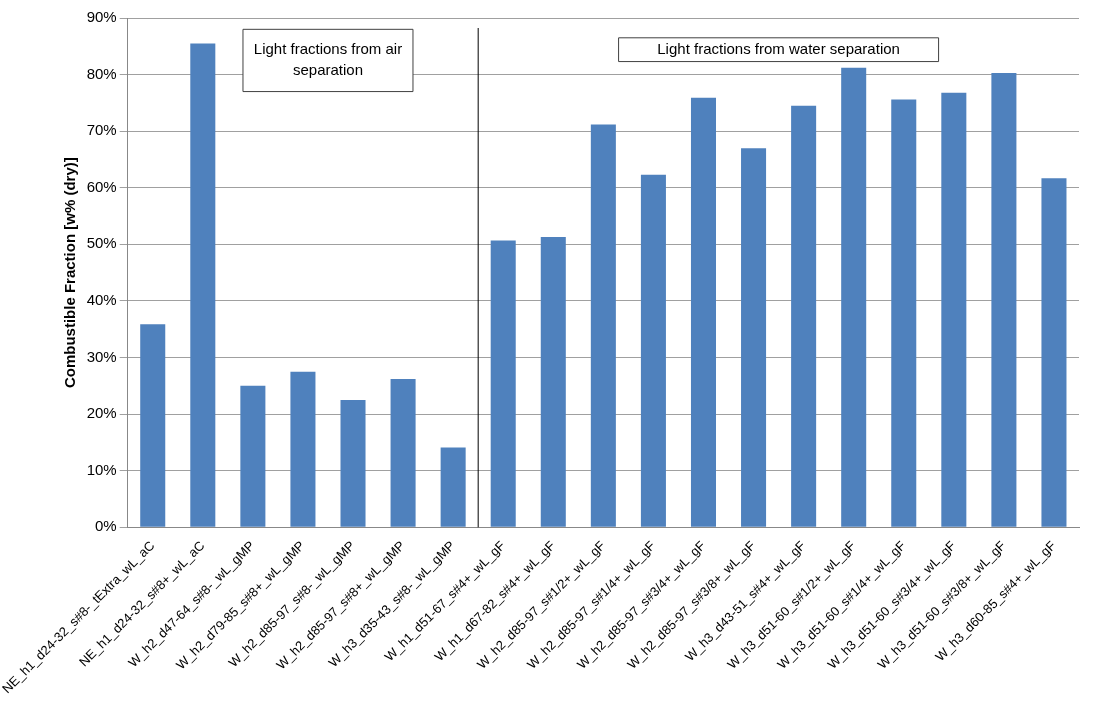 The height and width of the screenshot is (704, 1103). Describe the element at coordinates (101, 413) in the screenshot. I see `y-tick-label: 20%` at that location.